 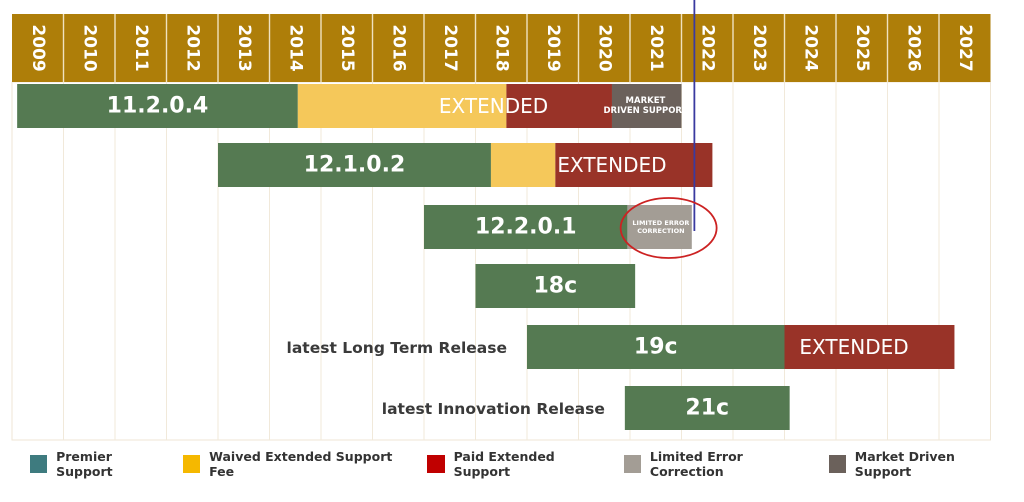 I want to click on release-name-12-1-0-2: 12.1.0.2, so click(x=355, y=165).